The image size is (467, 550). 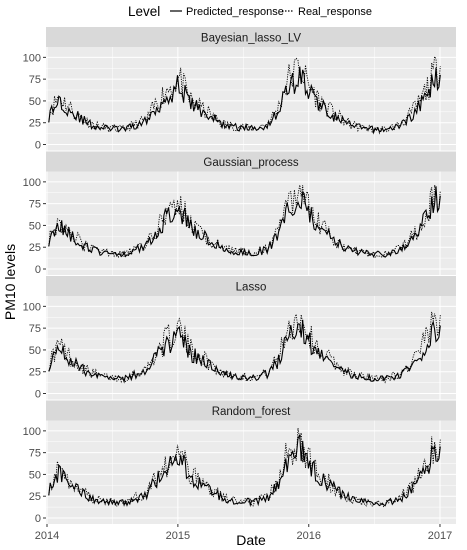 What do you see at coordinates (335, 12) in the screenshot?
I see `legend-label: Real_response` at bounding box center [335, 12].